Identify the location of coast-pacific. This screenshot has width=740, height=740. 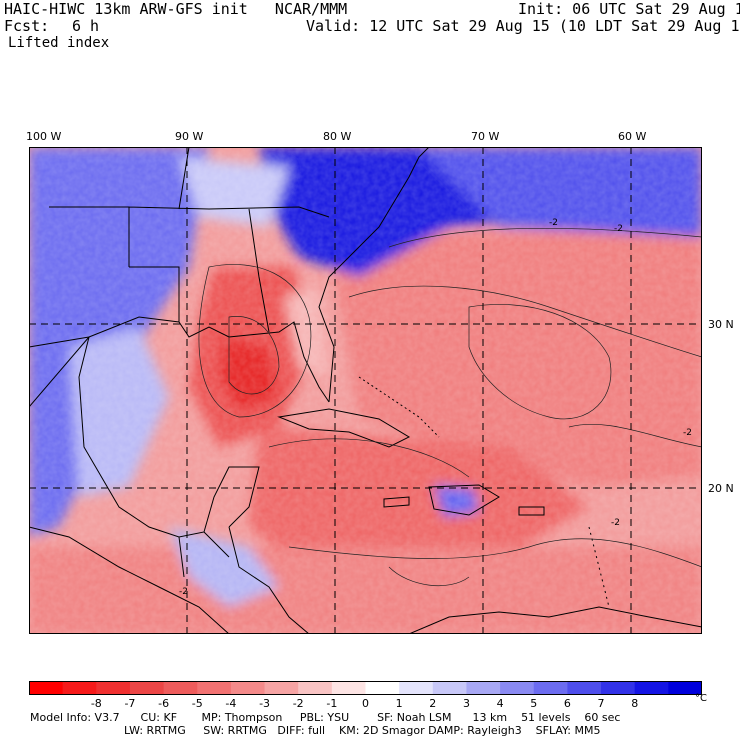
(129, 580).